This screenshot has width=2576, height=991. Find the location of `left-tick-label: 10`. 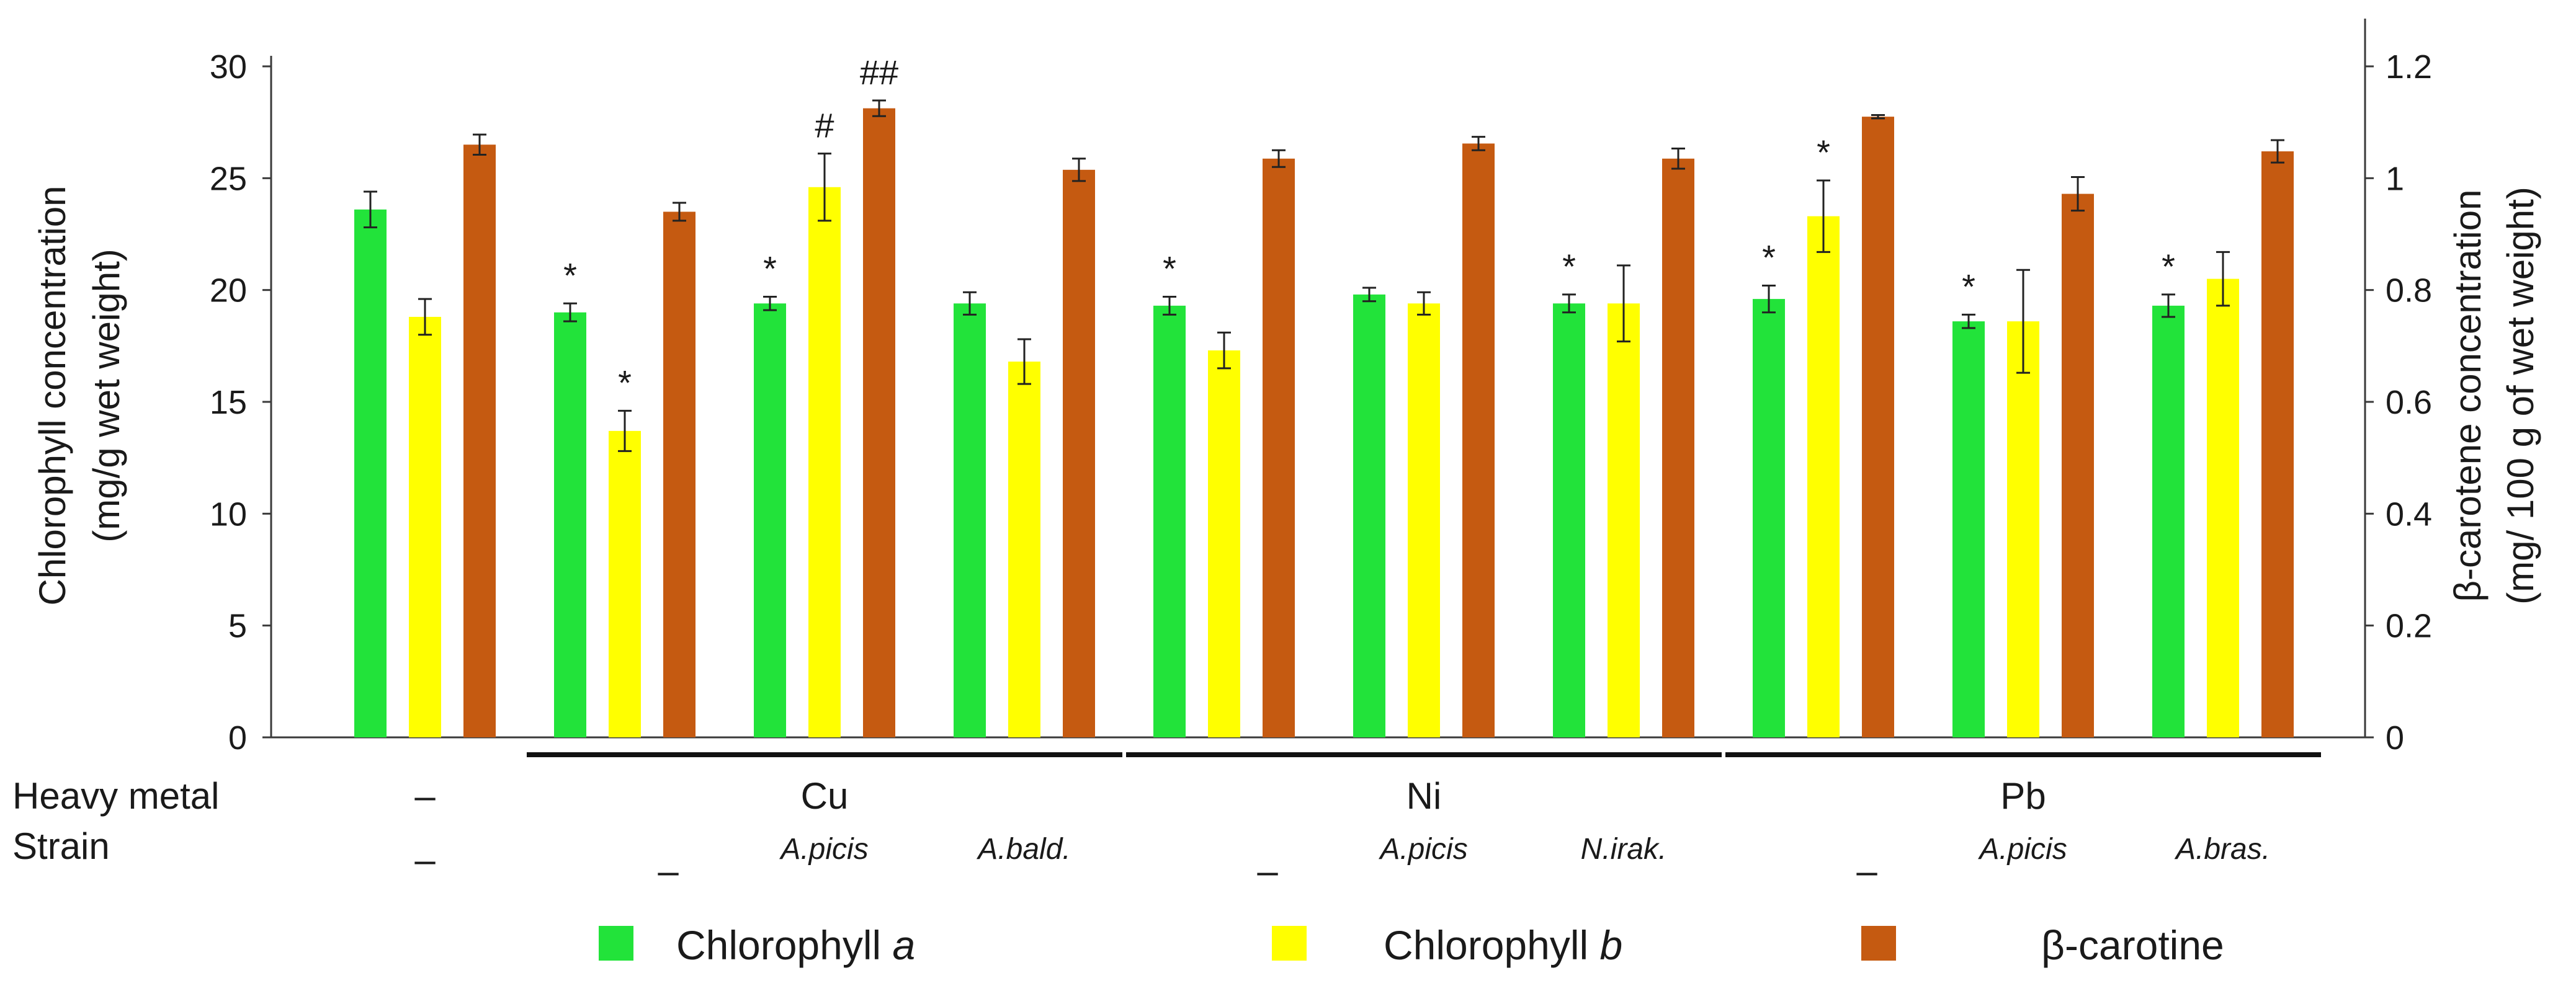

left-tick-label: 10 is located at coordinates (228, 514).